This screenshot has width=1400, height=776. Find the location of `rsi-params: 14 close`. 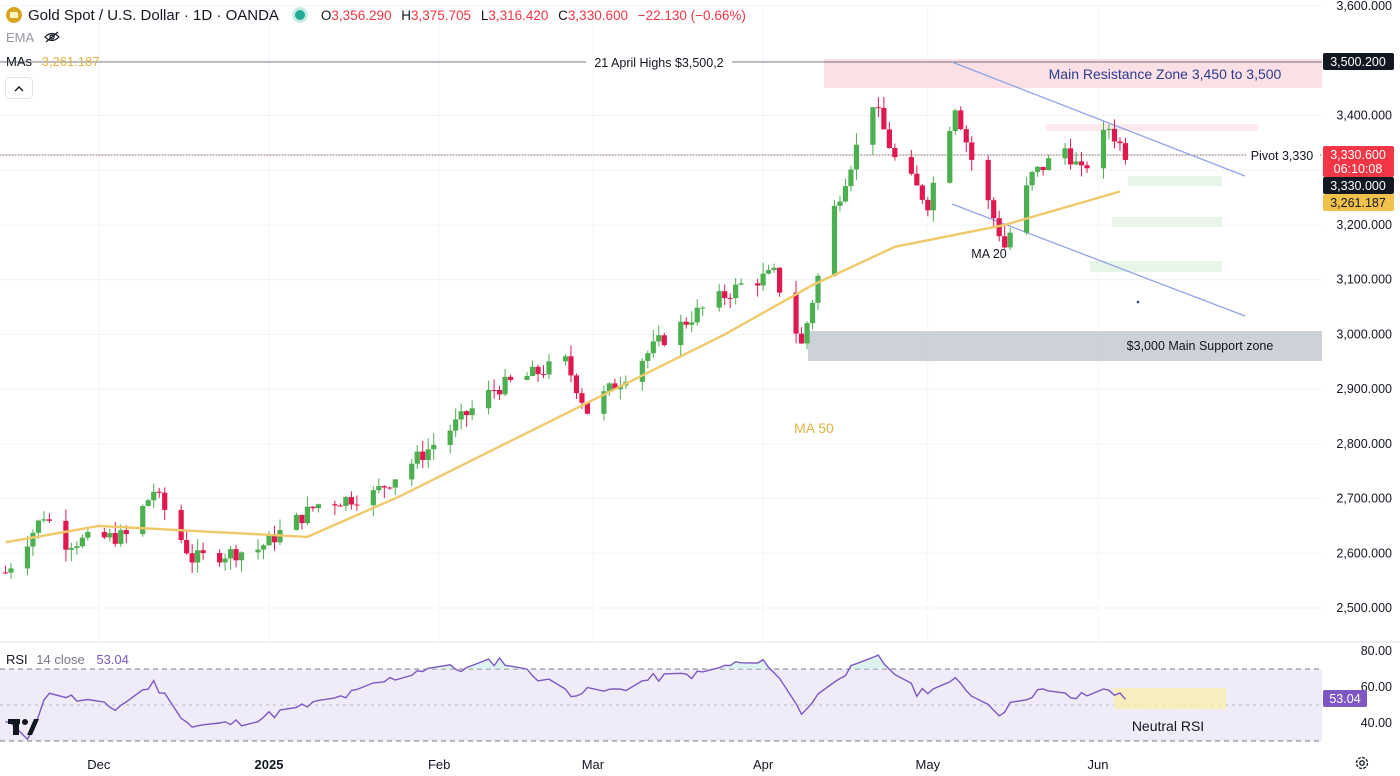

rsi-params: 14 close is located at coordinates (60, 659).